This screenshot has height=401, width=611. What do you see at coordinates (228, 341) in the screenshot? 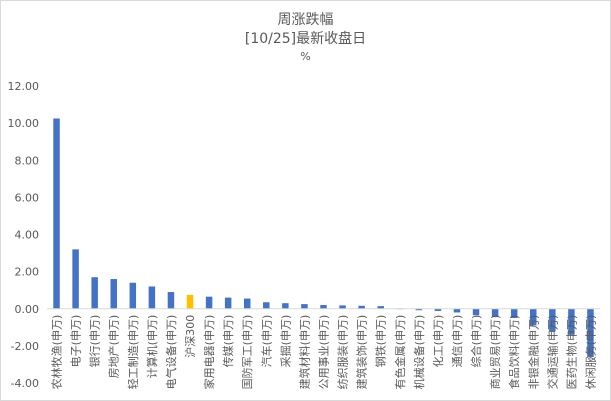
I see `x-tick-label: 传媒(申万)` at bounding box center [228, 341].